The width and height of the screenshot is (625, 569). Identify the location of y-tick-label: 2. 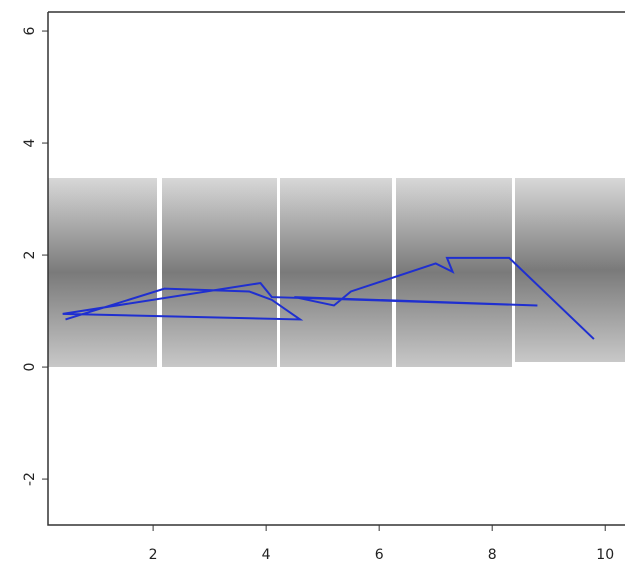
(30, 255).